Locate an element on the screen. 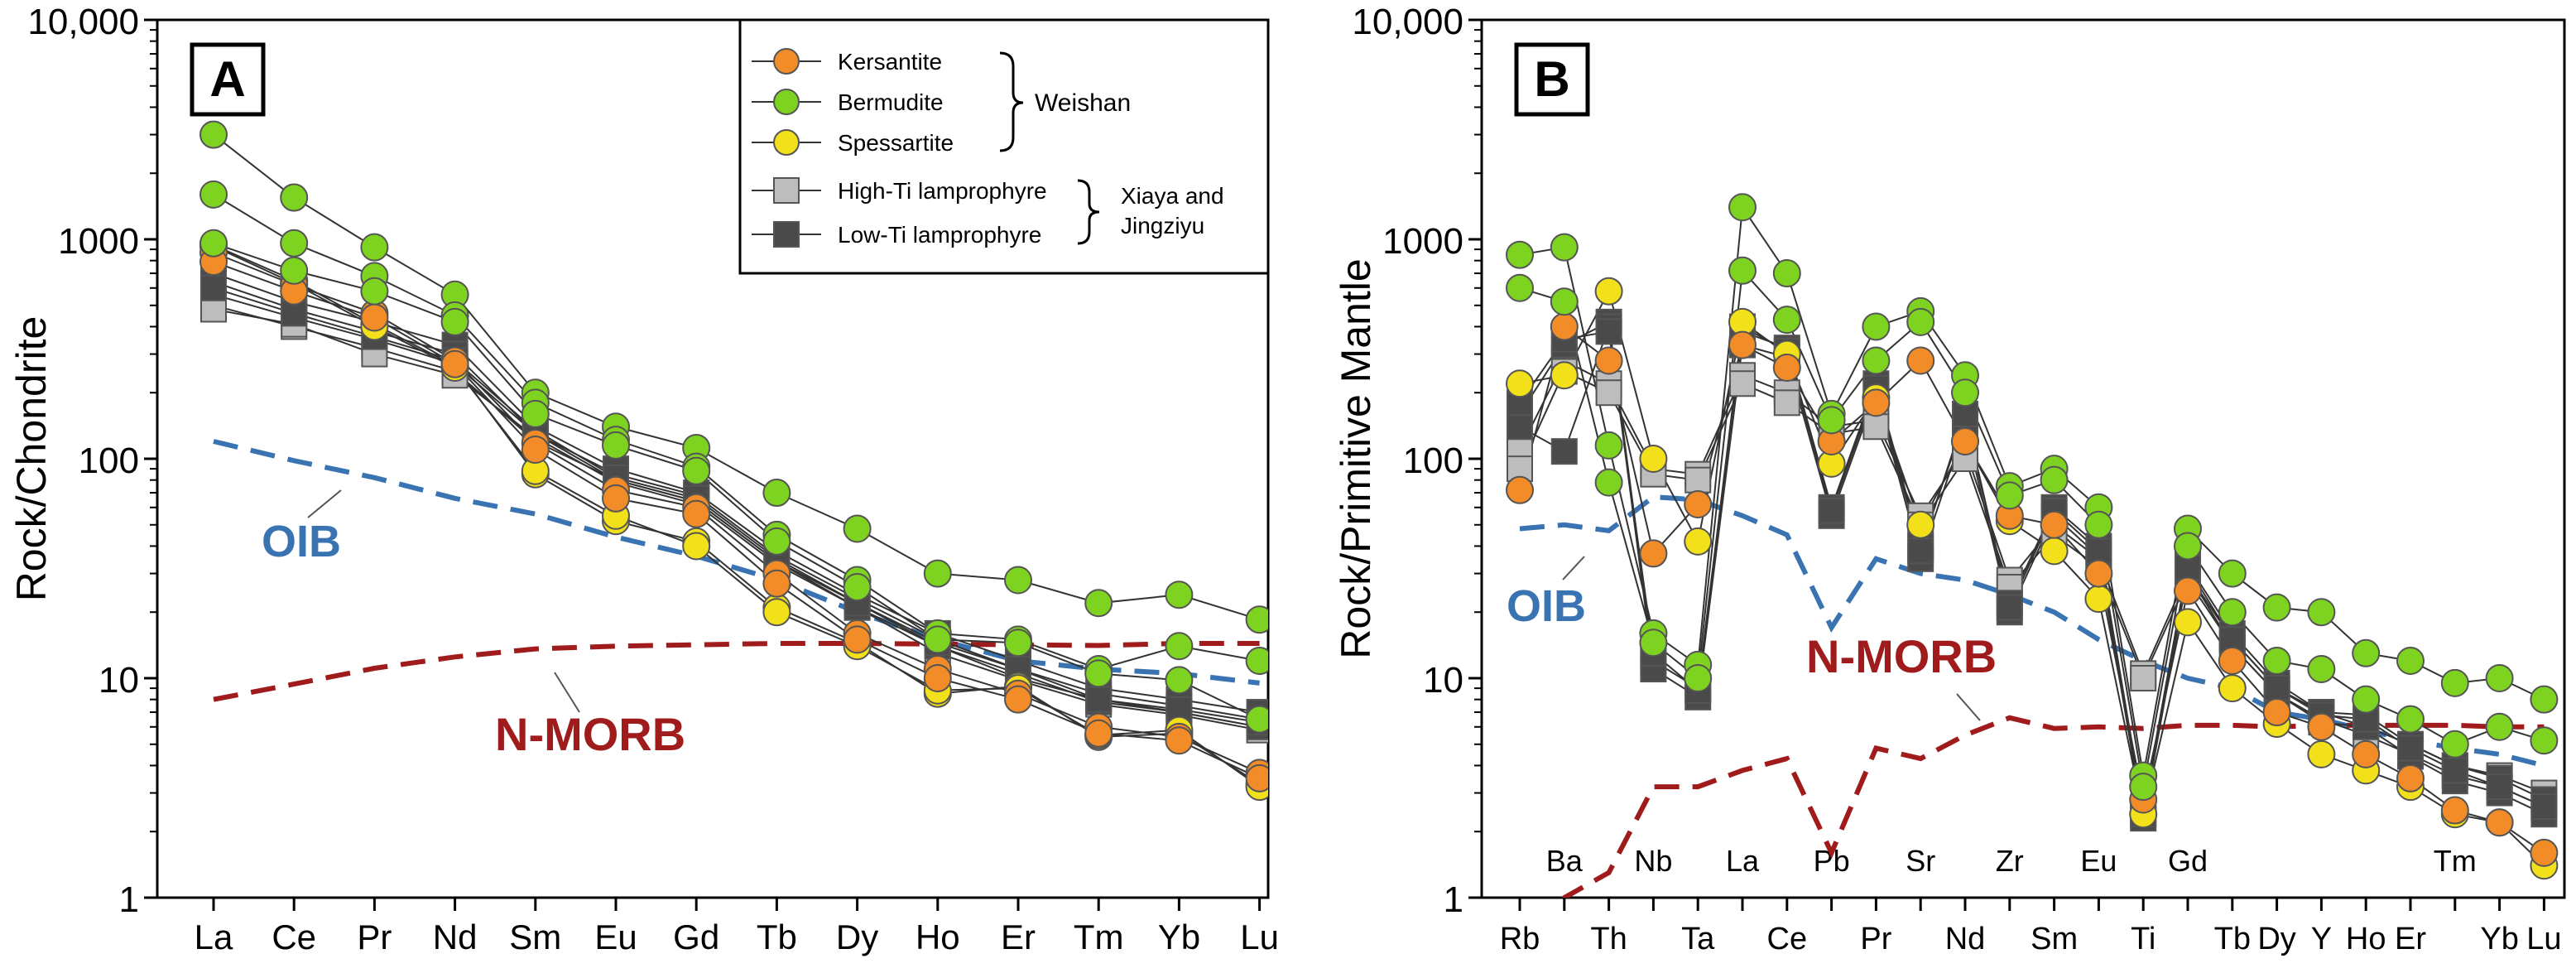  y-tick-label: 10 is located at coordinates (1443, 680).